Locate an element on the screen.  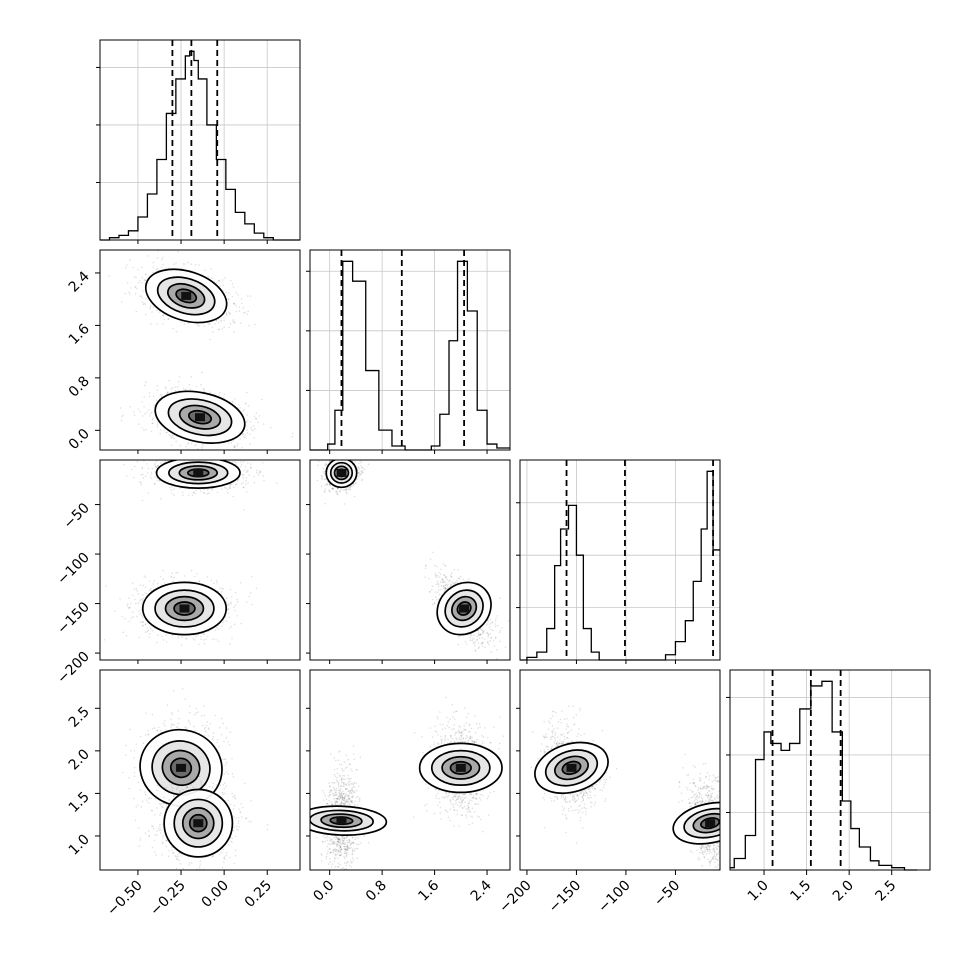
density-peak is located at coordinates (341, 472).